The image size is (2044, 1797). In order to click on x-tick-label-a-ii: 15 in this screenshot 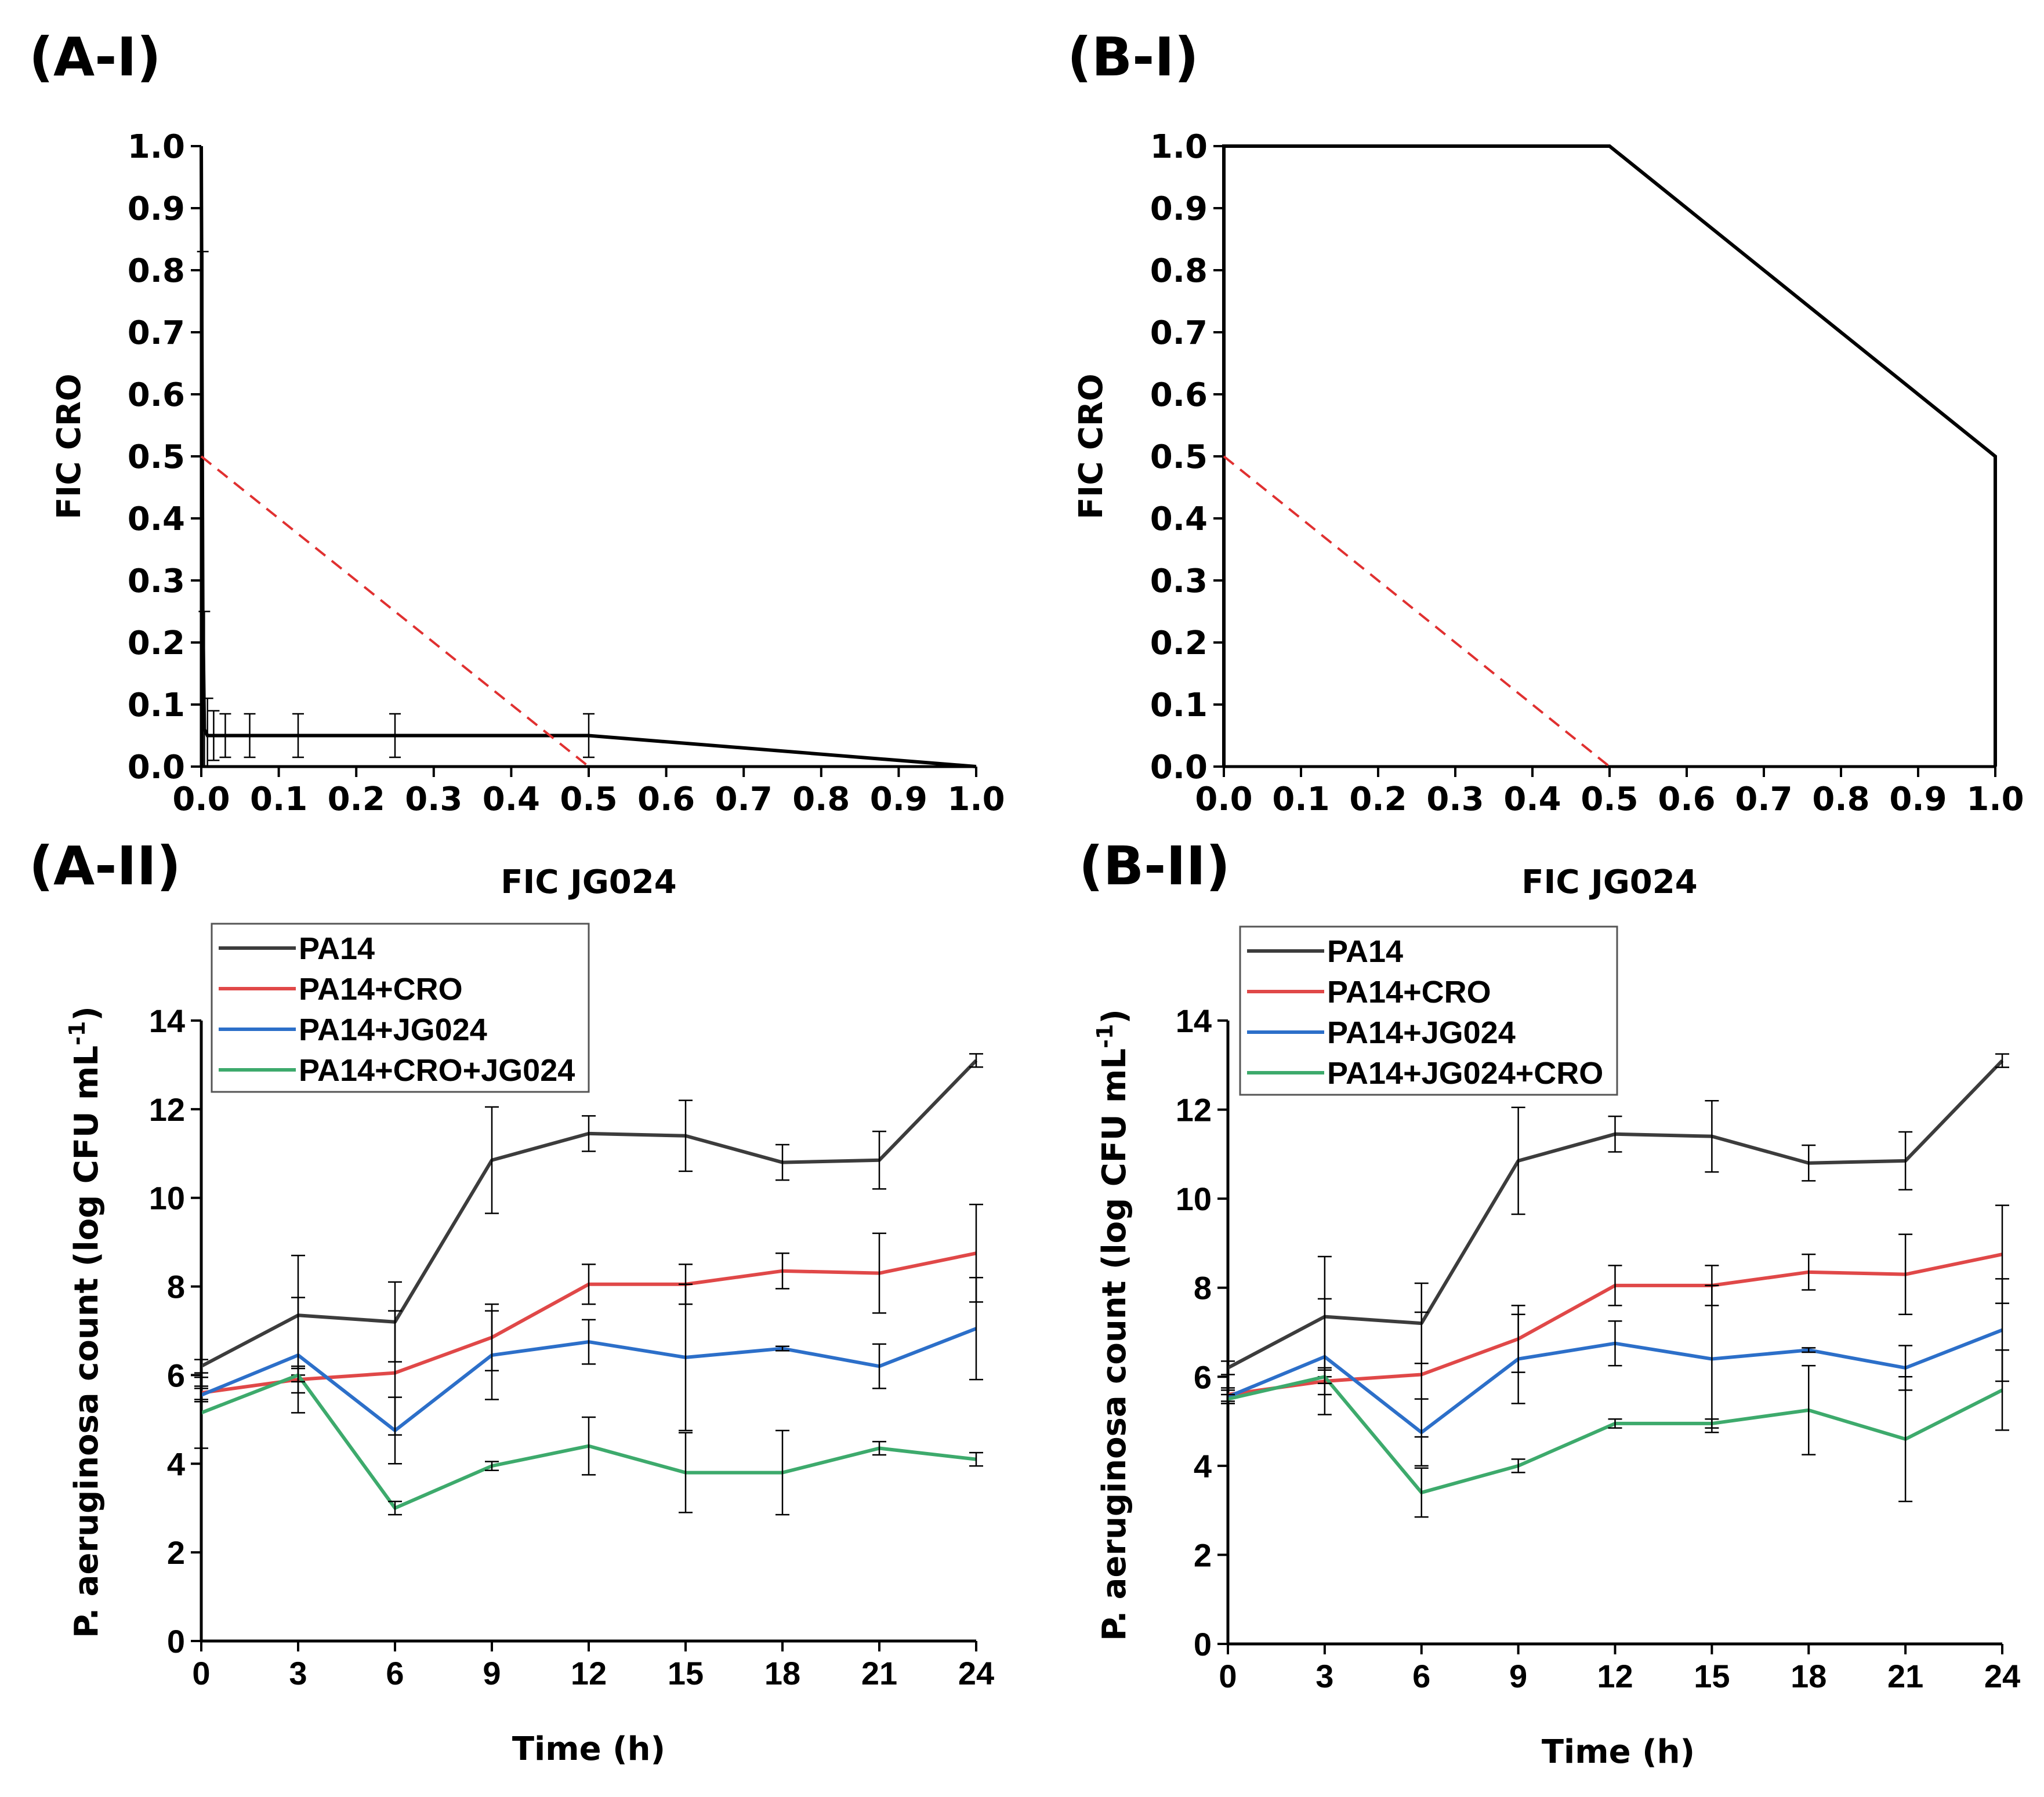, I will do `click(686, 1673)`.